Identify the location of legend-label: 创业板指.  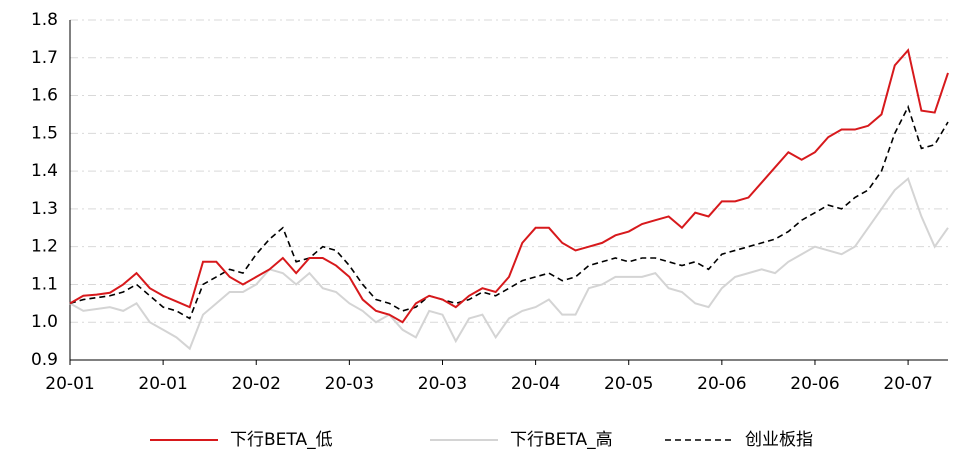
(779, 440).